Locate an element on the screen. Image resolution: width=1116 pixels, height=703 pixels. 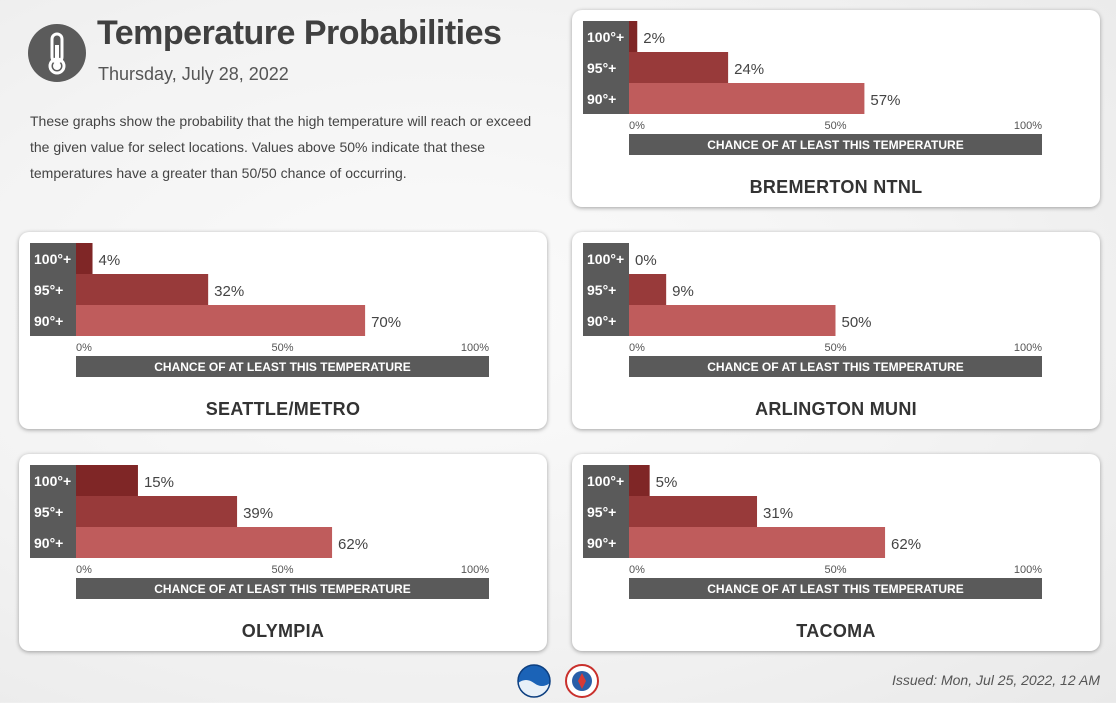
station-name: SEATTLE/METRO is located at coordinates (283, 409).